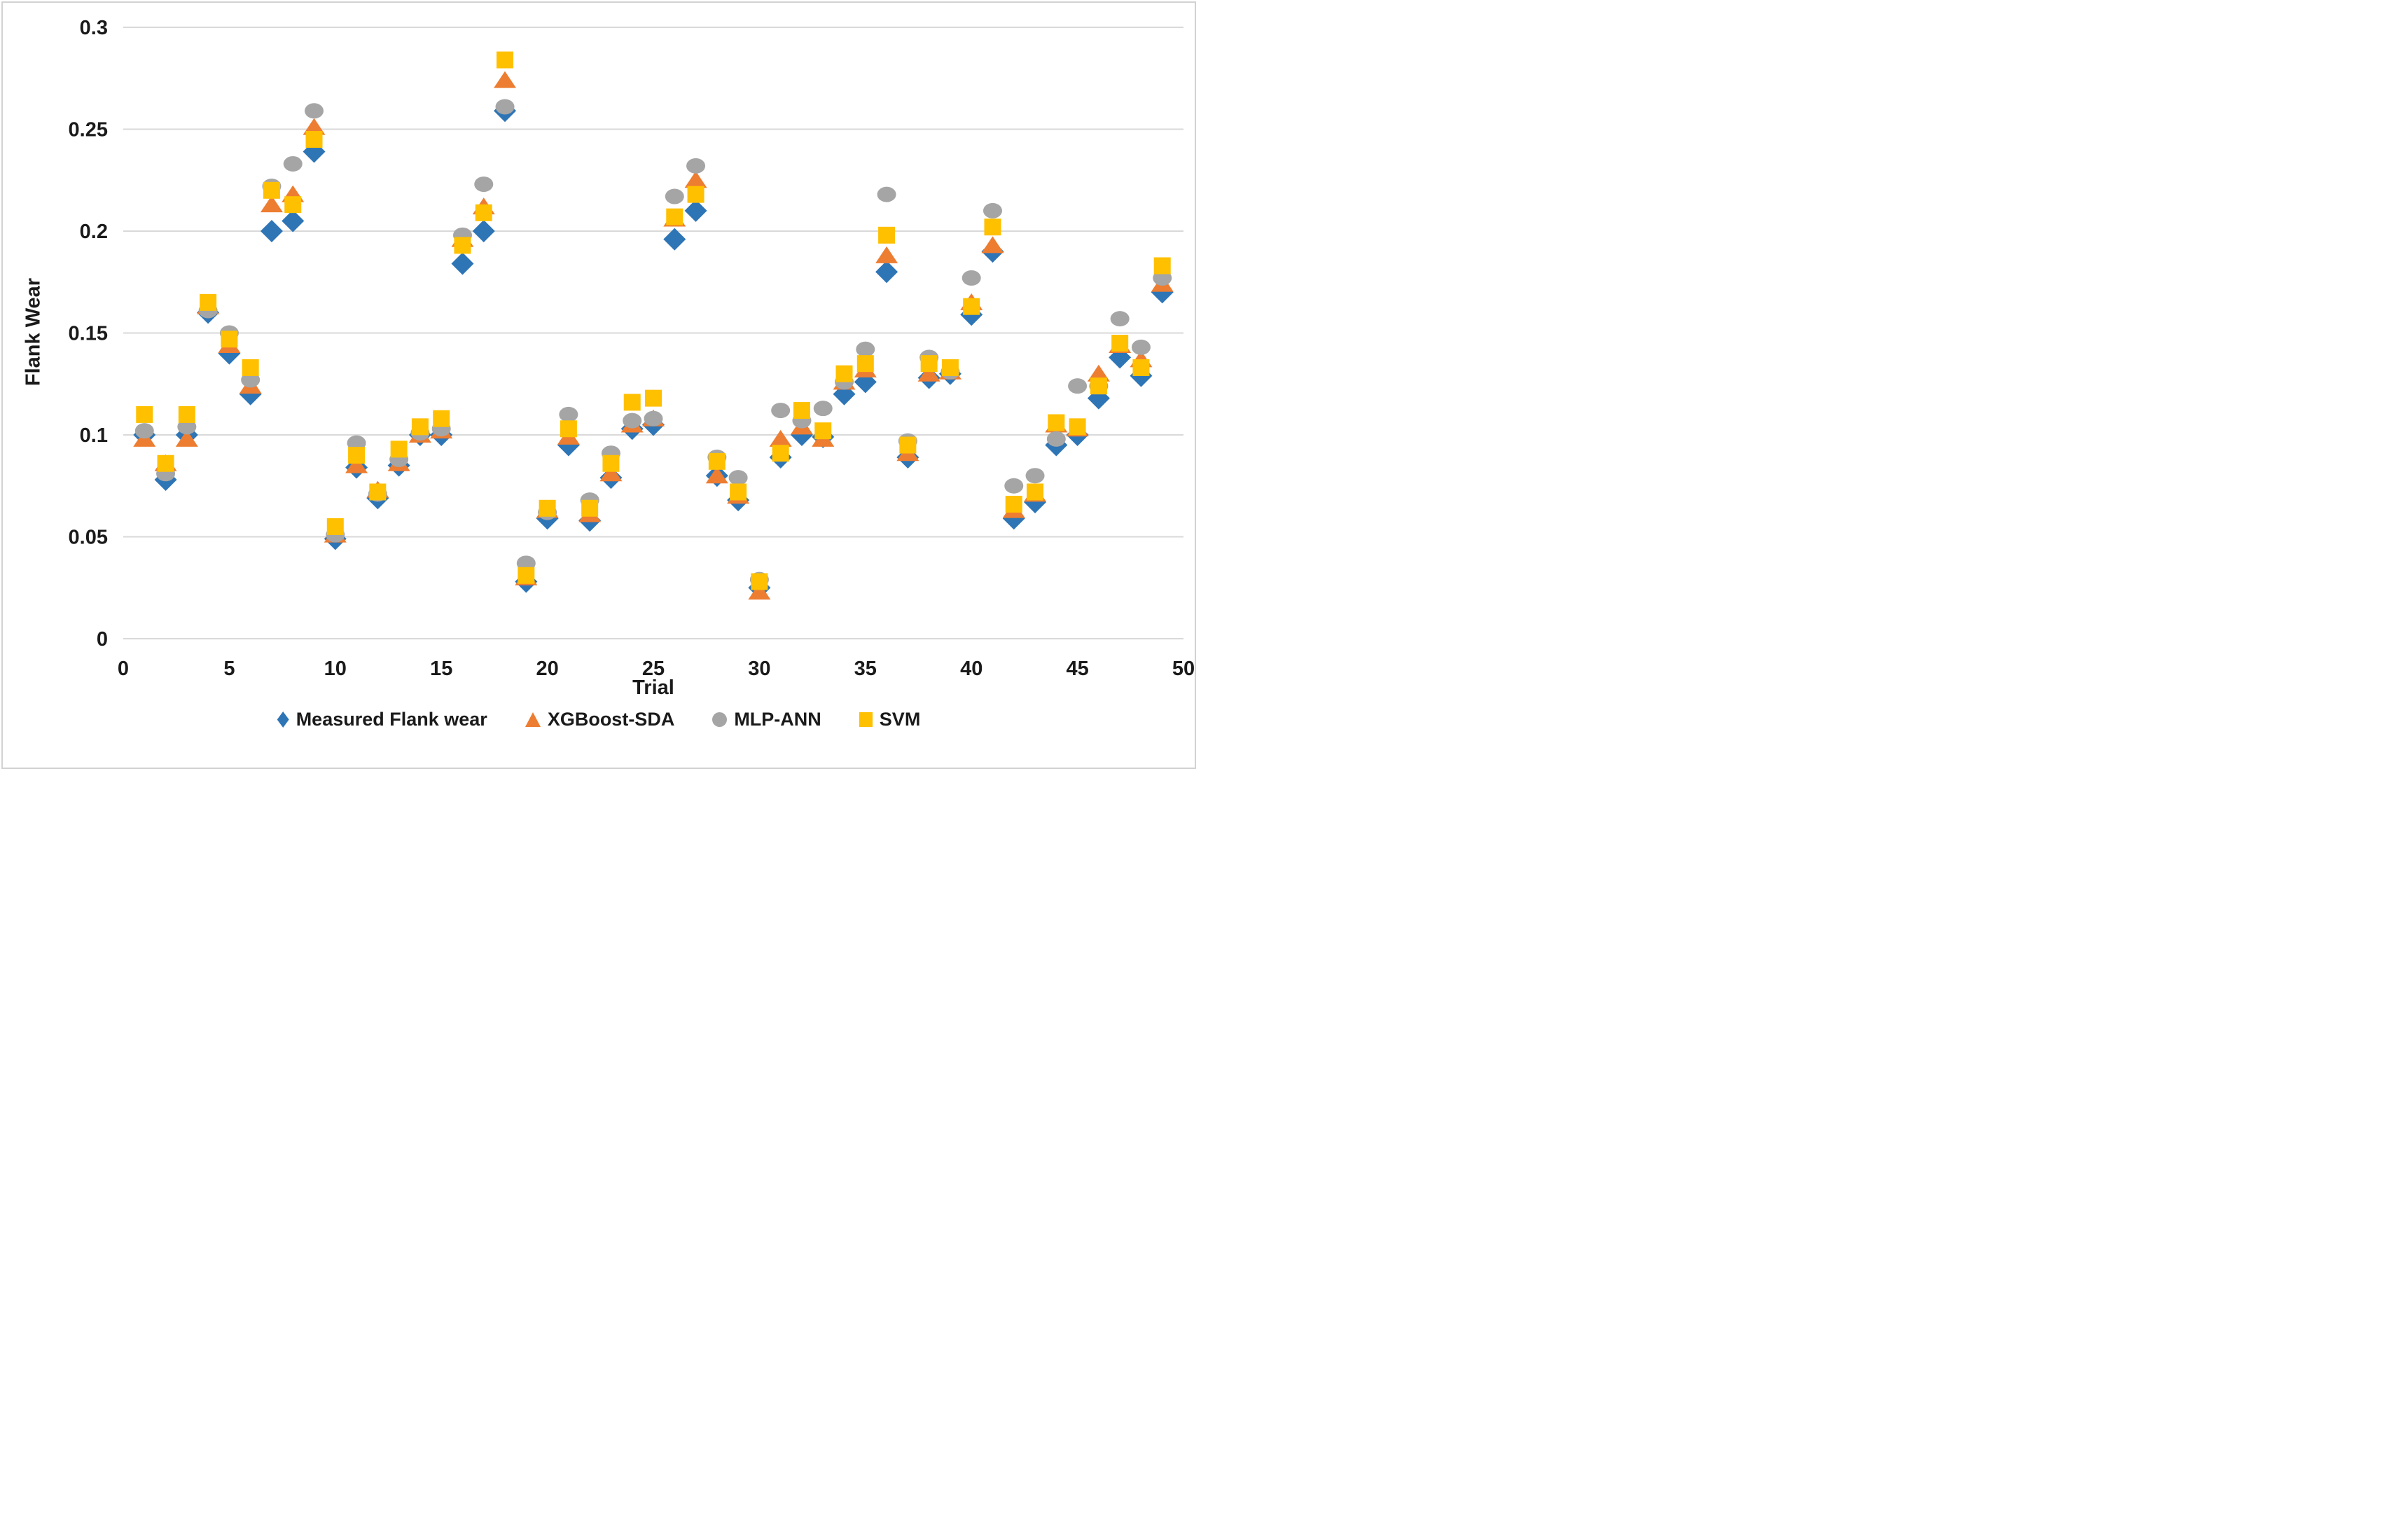 This screenshot has width=2395, height=1540. What do you see at coordinates (866, 719) in the screenshot?
I see `square-marker-icon` at bounding box center [866, 719].